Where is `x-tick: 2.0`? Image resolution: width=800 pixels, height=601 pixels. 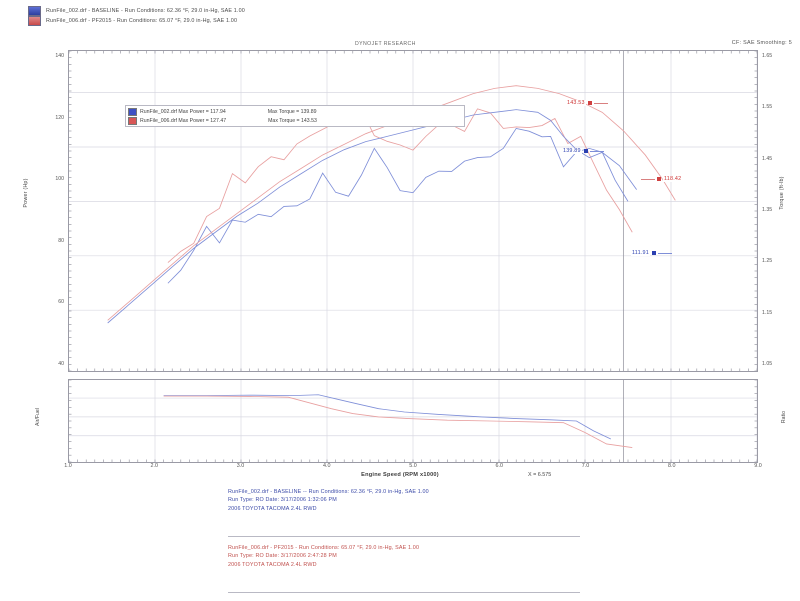
x-tick: 2.0 is located at coordinates (154, 466).